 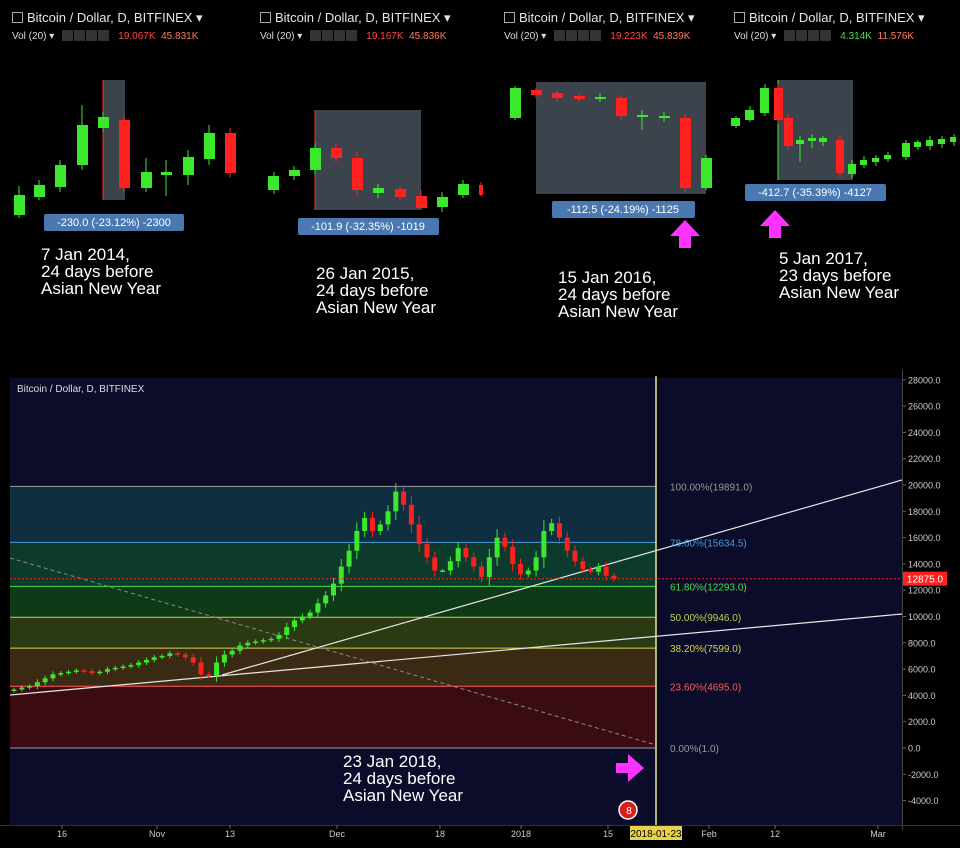 What do you see at coordinates (924, 538) in the screenshot?
I see `y-tick-label: 16000.0` at bounding box center [924, 538].